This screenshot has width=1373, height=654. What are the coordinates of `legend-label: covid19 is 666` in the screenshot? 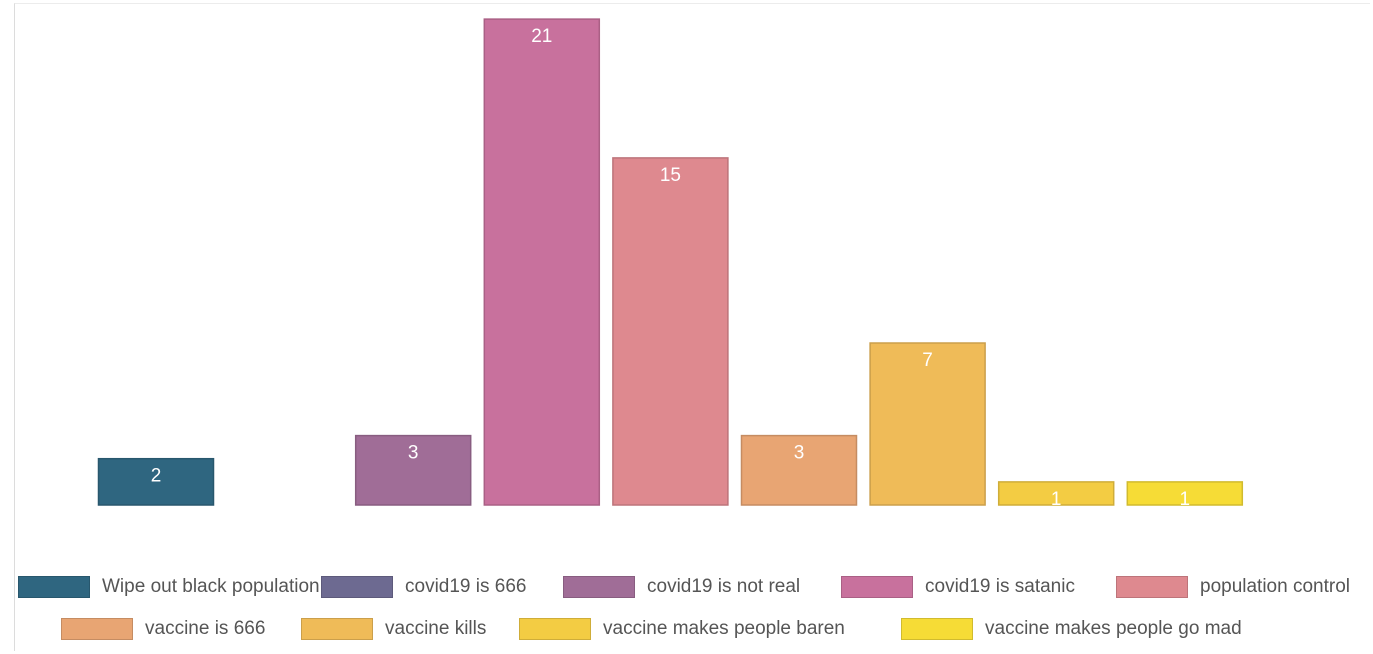 It's located at (466, 586).